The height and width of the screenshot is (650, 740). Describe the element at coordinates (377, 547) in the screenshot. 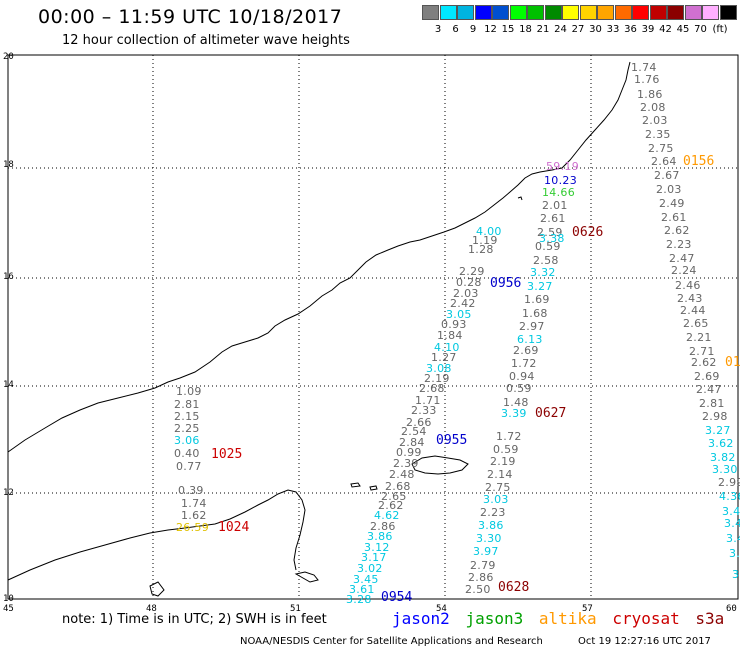

I see `wave-height-value: 3.12` at that location.